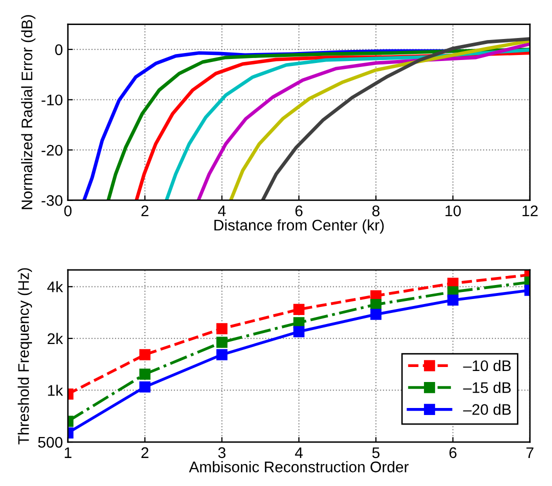  Describe the element at coordinates (376, 210) in the screenshot. I see `x-tick-label: 8` at that location.